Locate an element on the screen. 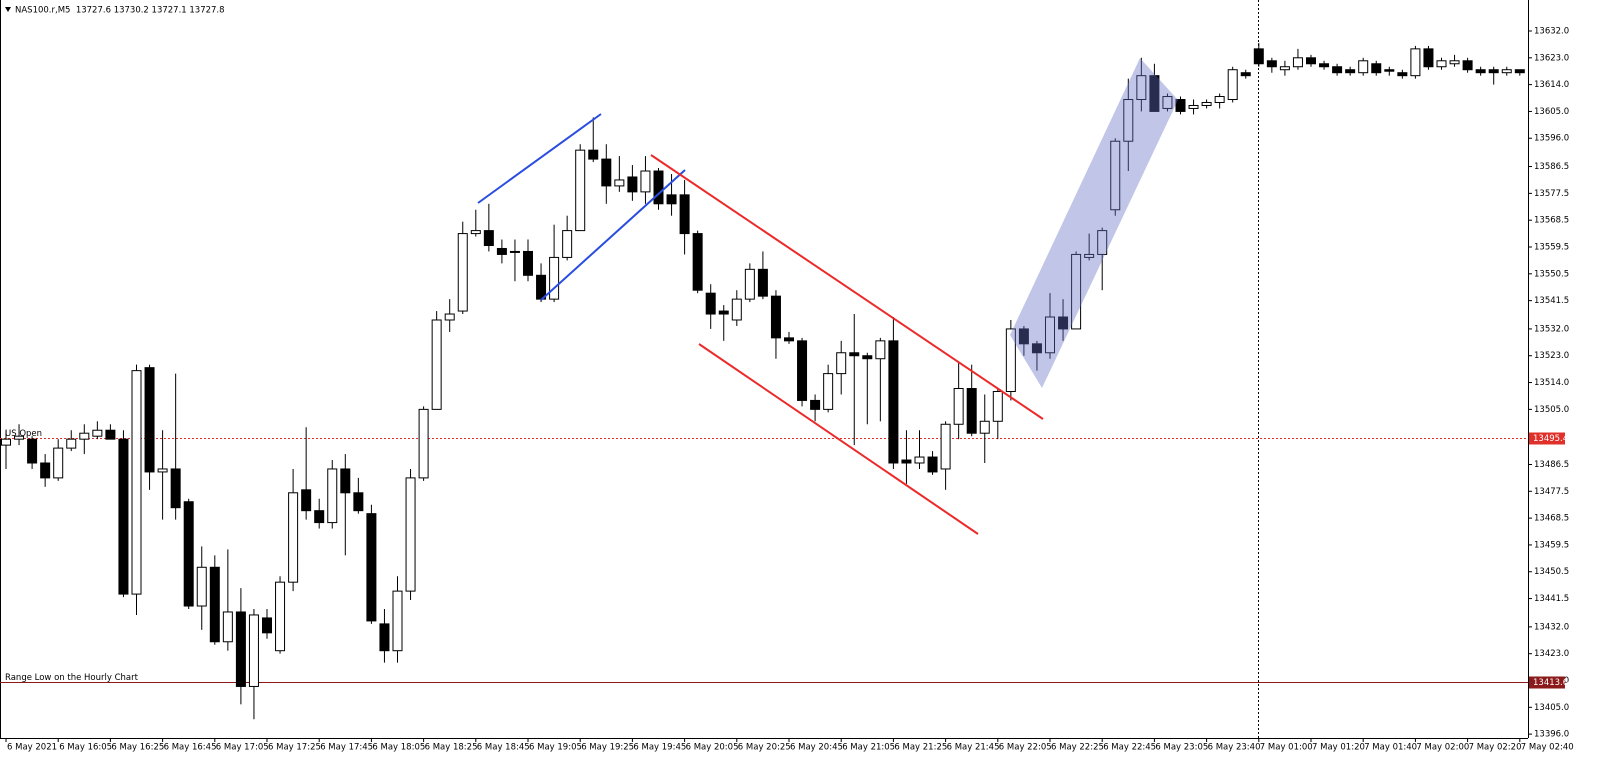  x-tick-label: 7 May 02:40 is located at coordinates (1547, 748).